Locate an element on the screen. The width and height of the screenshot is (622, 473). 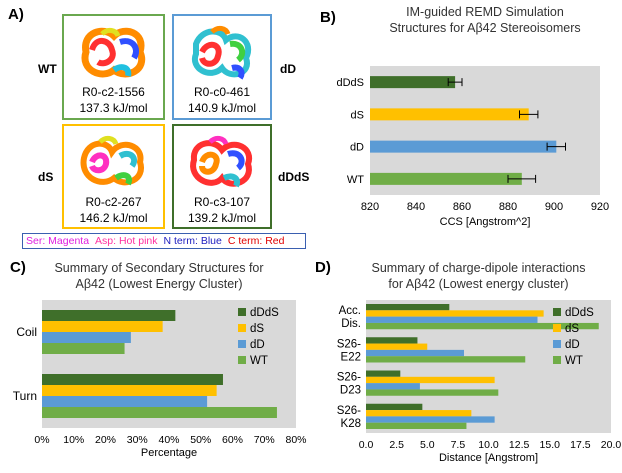
structure-box-ddds: R0-c3-107 139.2 kJ/mol is located at coordinates (222, 176).